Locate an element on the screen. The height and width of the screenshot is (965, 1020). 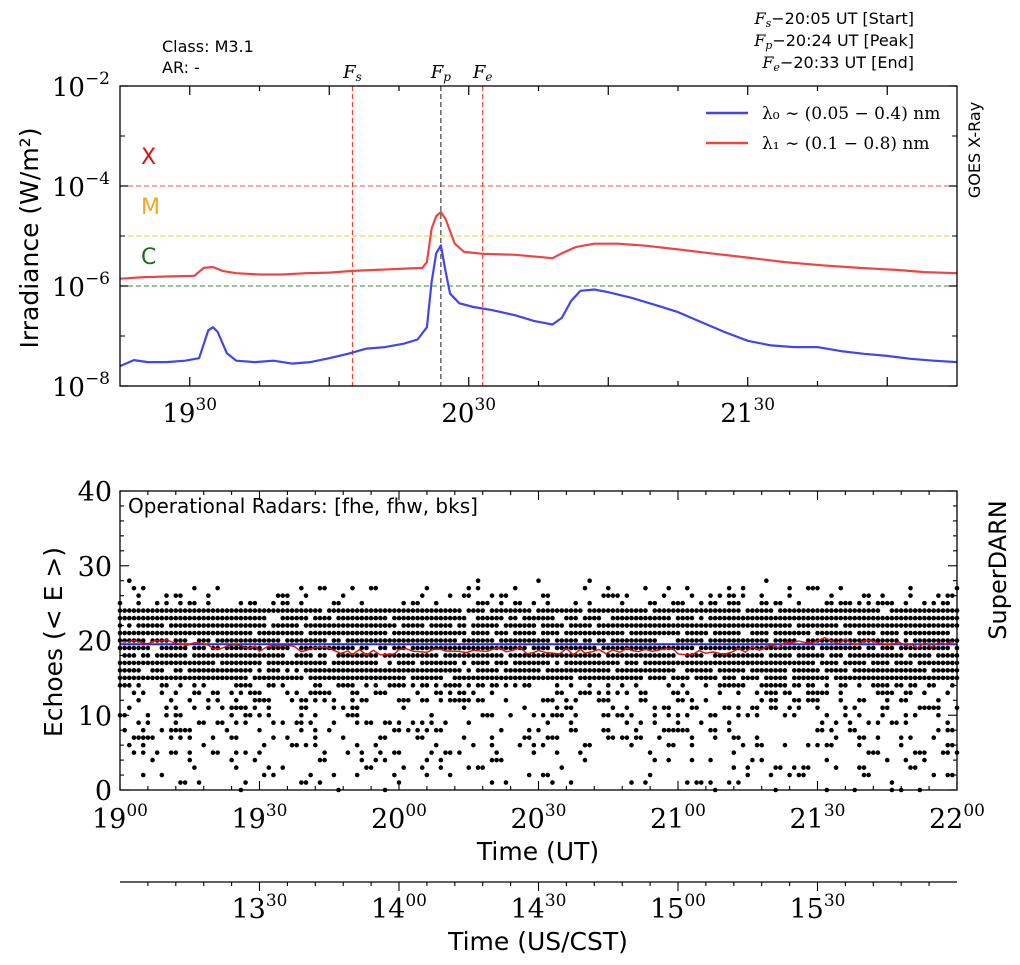
ut-tick-label: 2000 is located at coordinates (399, 818).